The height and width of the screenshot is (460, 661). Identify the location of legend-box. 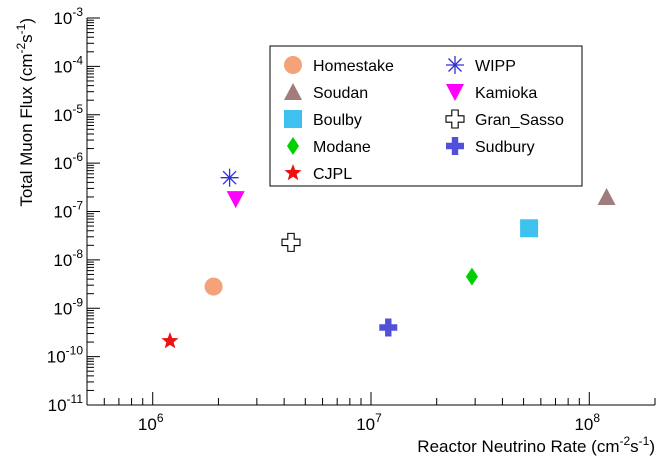
(426, 116).